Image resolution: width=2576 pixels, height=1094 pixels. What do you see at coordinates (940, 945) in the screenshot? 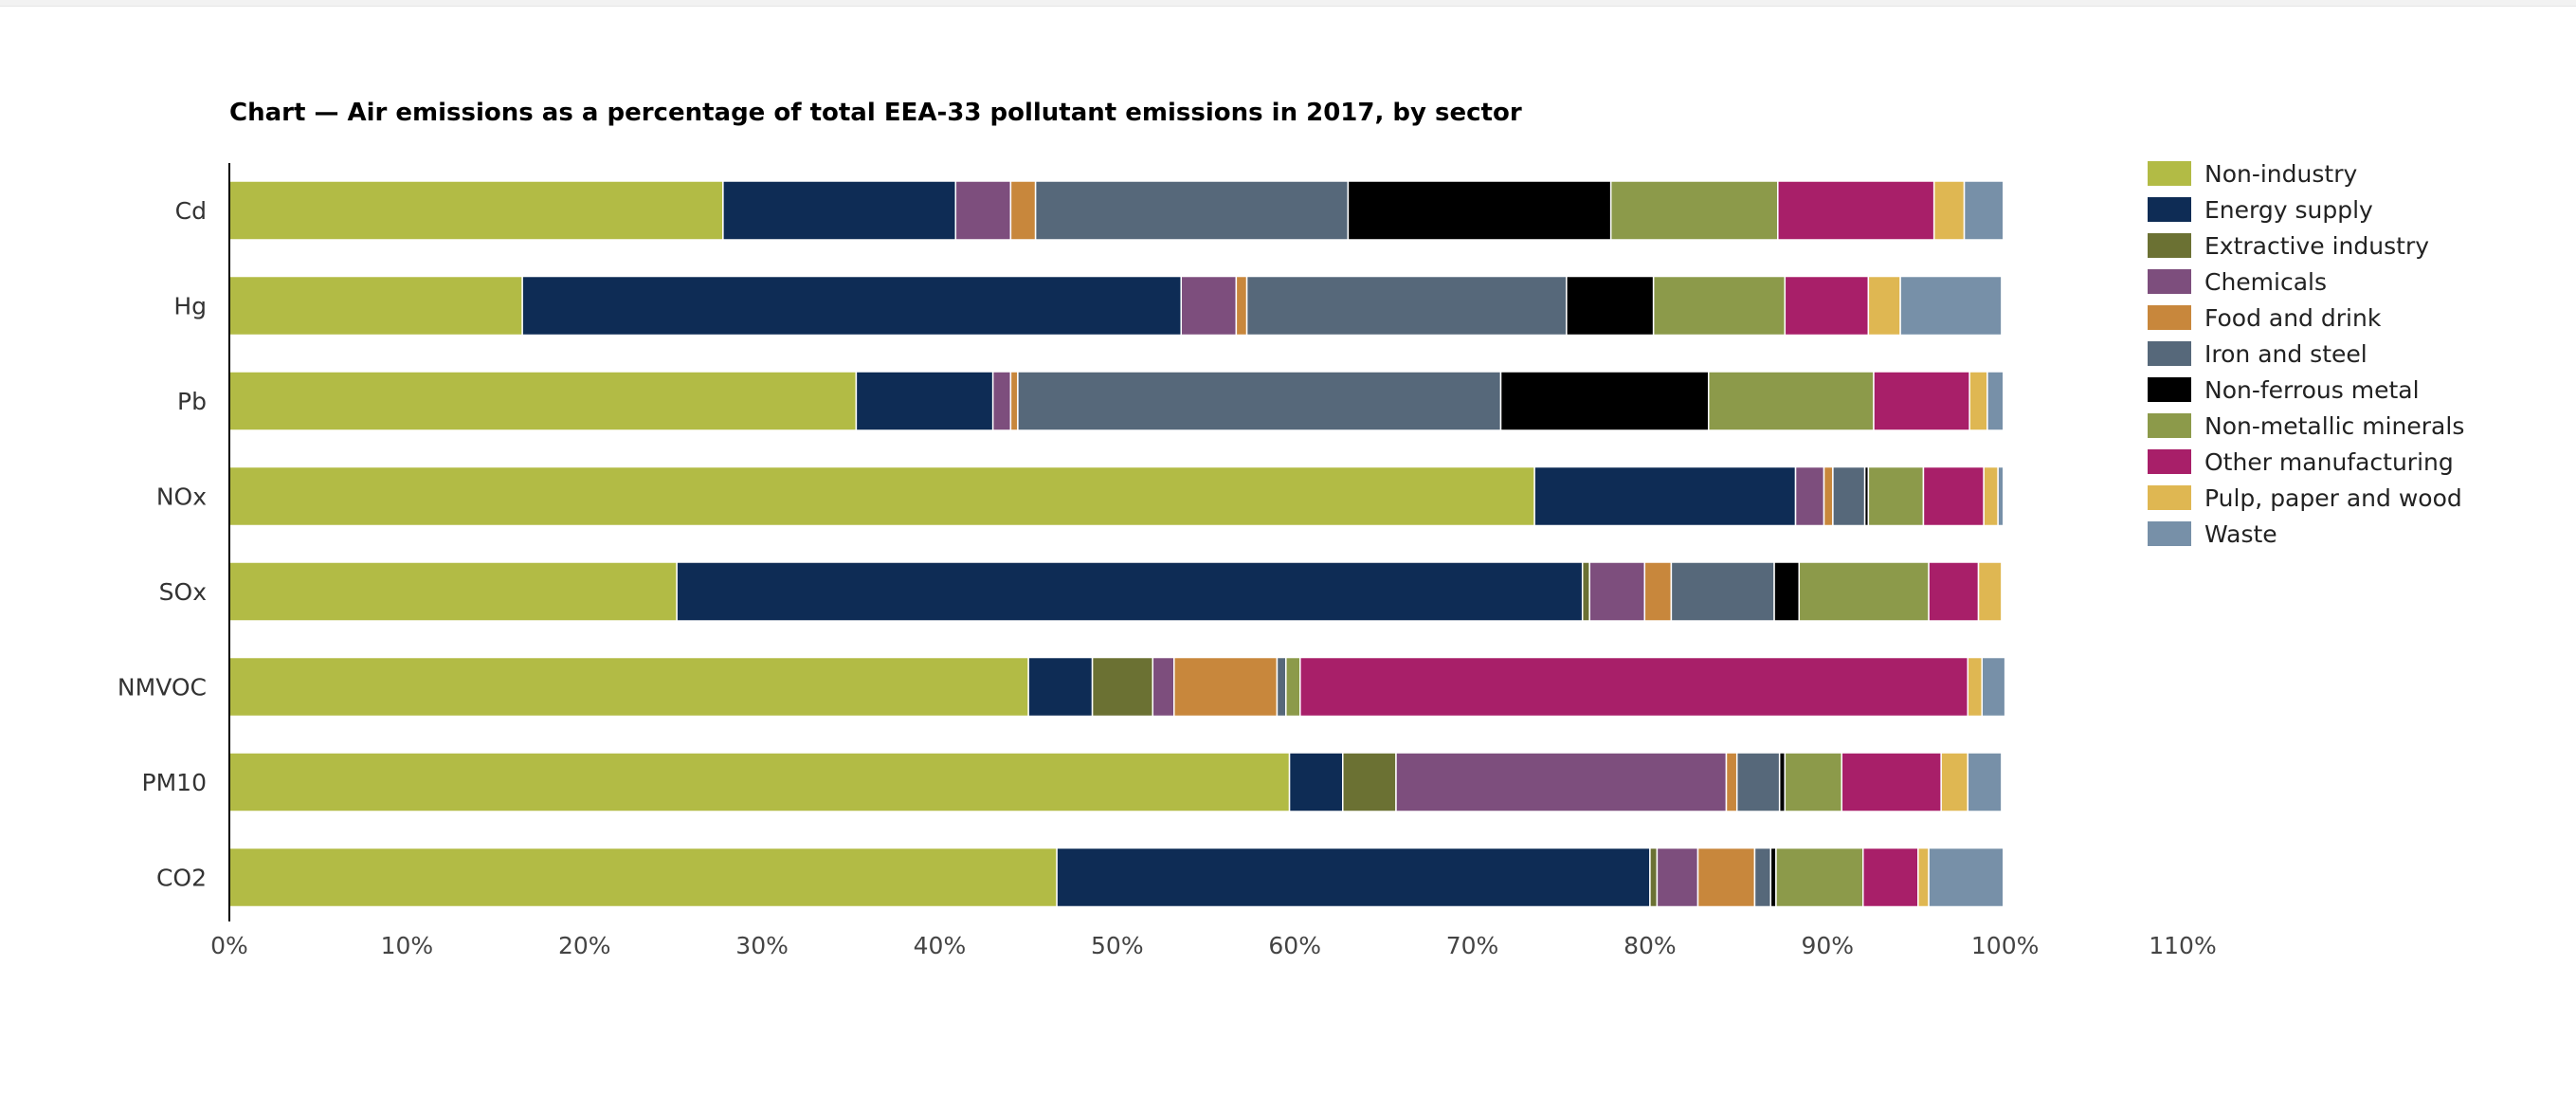
I see `x-tick-label: 40%` at bounding box center [940, 945].